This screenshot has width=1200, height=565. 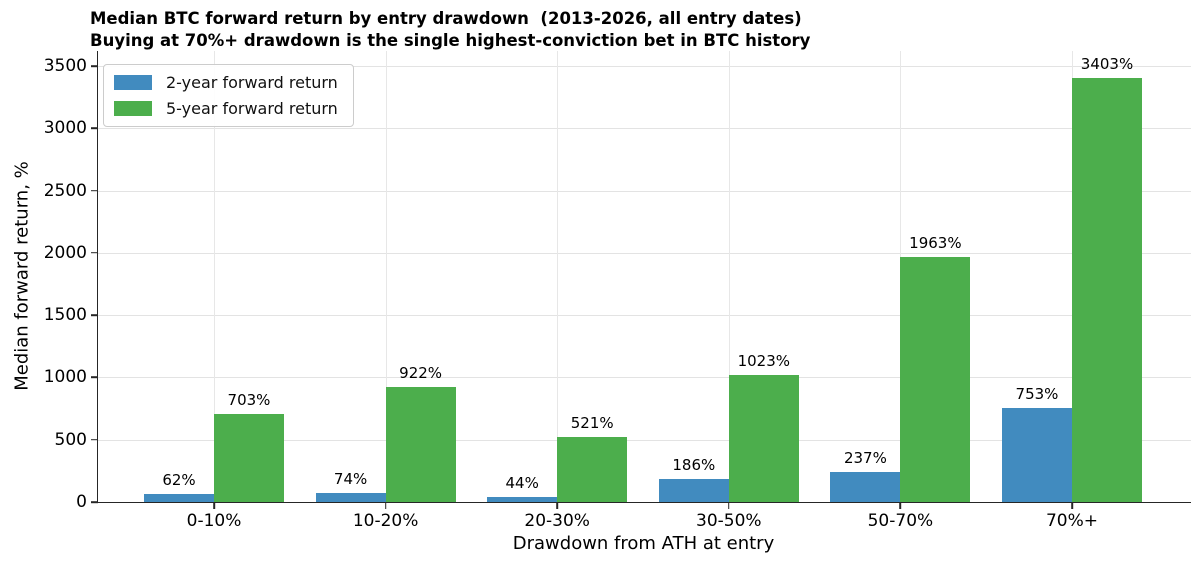 What do you see at coordinates (65, 190) in the screenshot?
I see `y-tick-label-2500: 2500` at bounding box center [65, 190].